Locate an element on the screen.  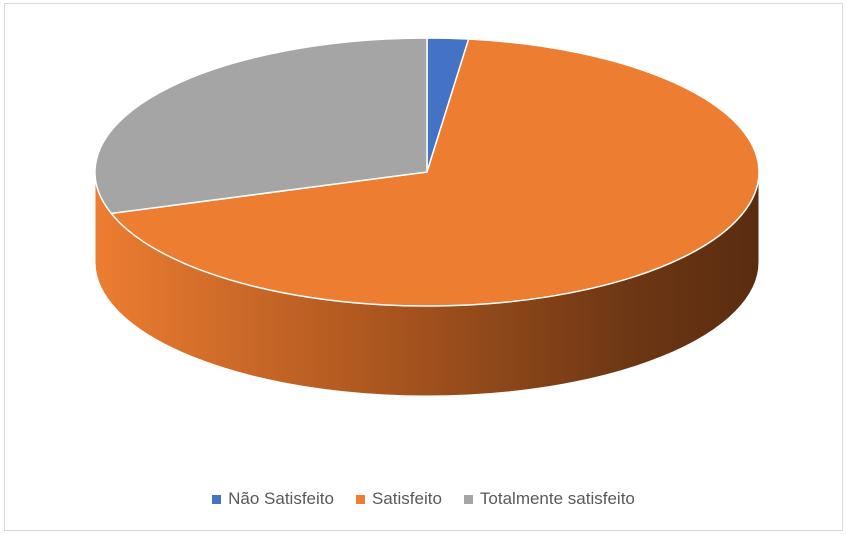
legend-label-totalmente-satisfeito: Totalmente satisfeito is located at coordinates (557, 498).